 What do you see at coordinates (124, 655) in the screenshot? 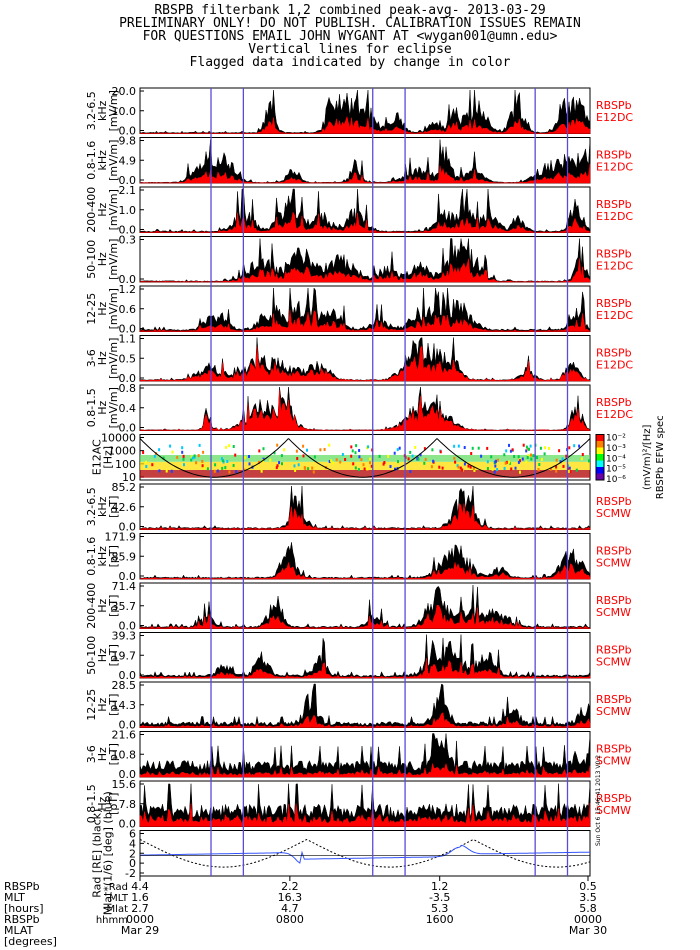
I see `y-tick-label: 19.7` at bounding box center [124, 655].